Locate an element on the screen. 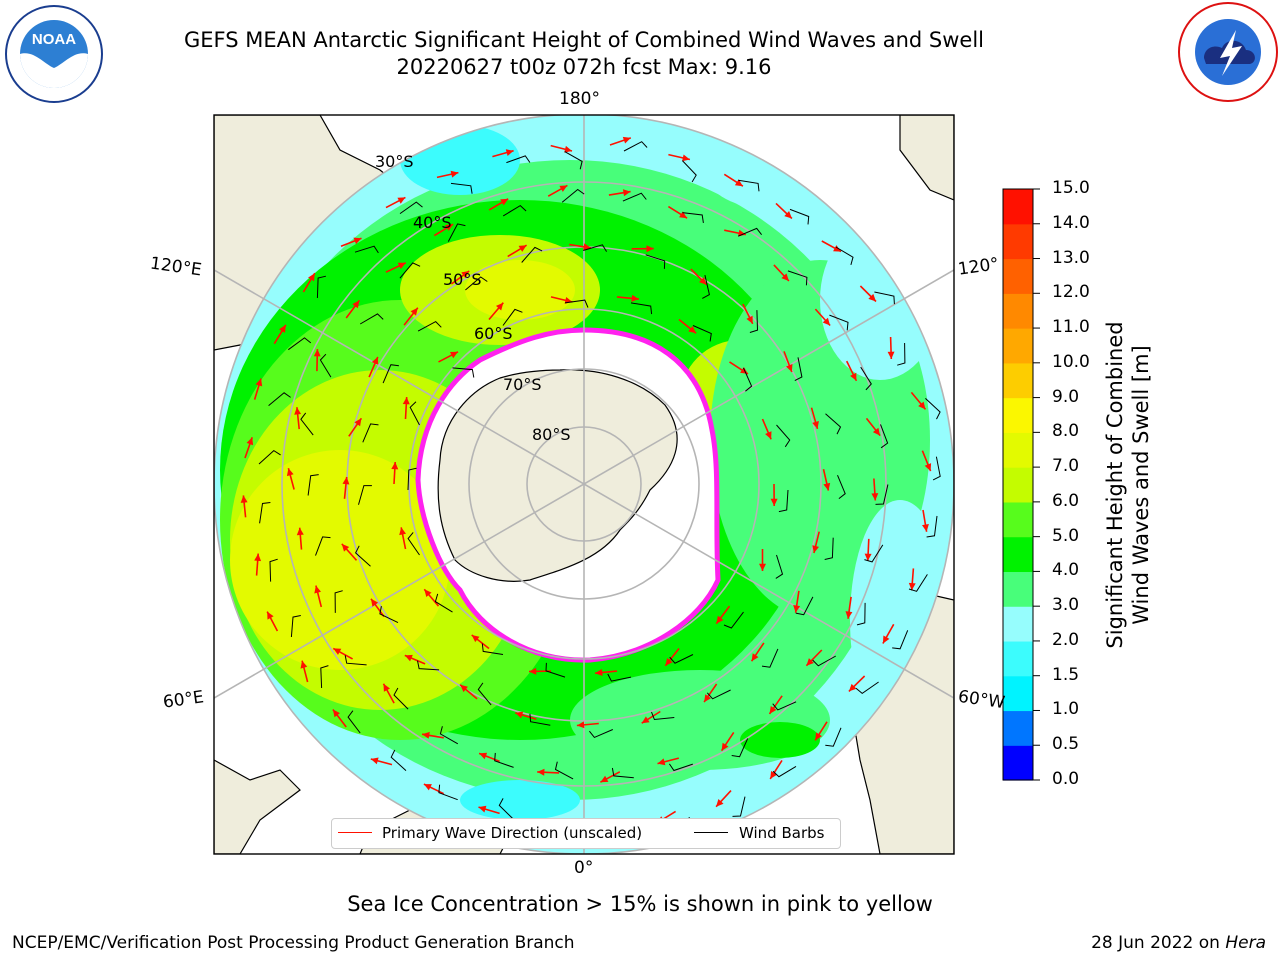 The image size is (1280, 960). lat-label-30s: 30°S is located at coordinates (394, 161).